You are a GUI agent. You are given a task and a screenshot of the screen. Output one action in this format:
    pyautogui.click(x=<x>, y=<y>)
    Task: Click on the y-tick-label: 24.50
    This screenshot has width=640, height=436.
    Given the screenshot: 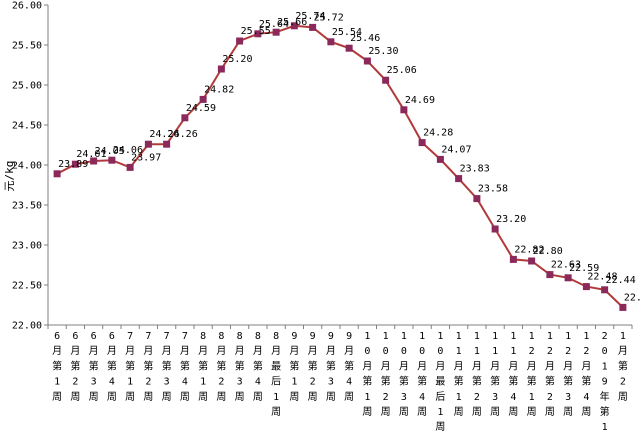 What is the action you would take?
    pyautogui.click(x=27, y=126)
    